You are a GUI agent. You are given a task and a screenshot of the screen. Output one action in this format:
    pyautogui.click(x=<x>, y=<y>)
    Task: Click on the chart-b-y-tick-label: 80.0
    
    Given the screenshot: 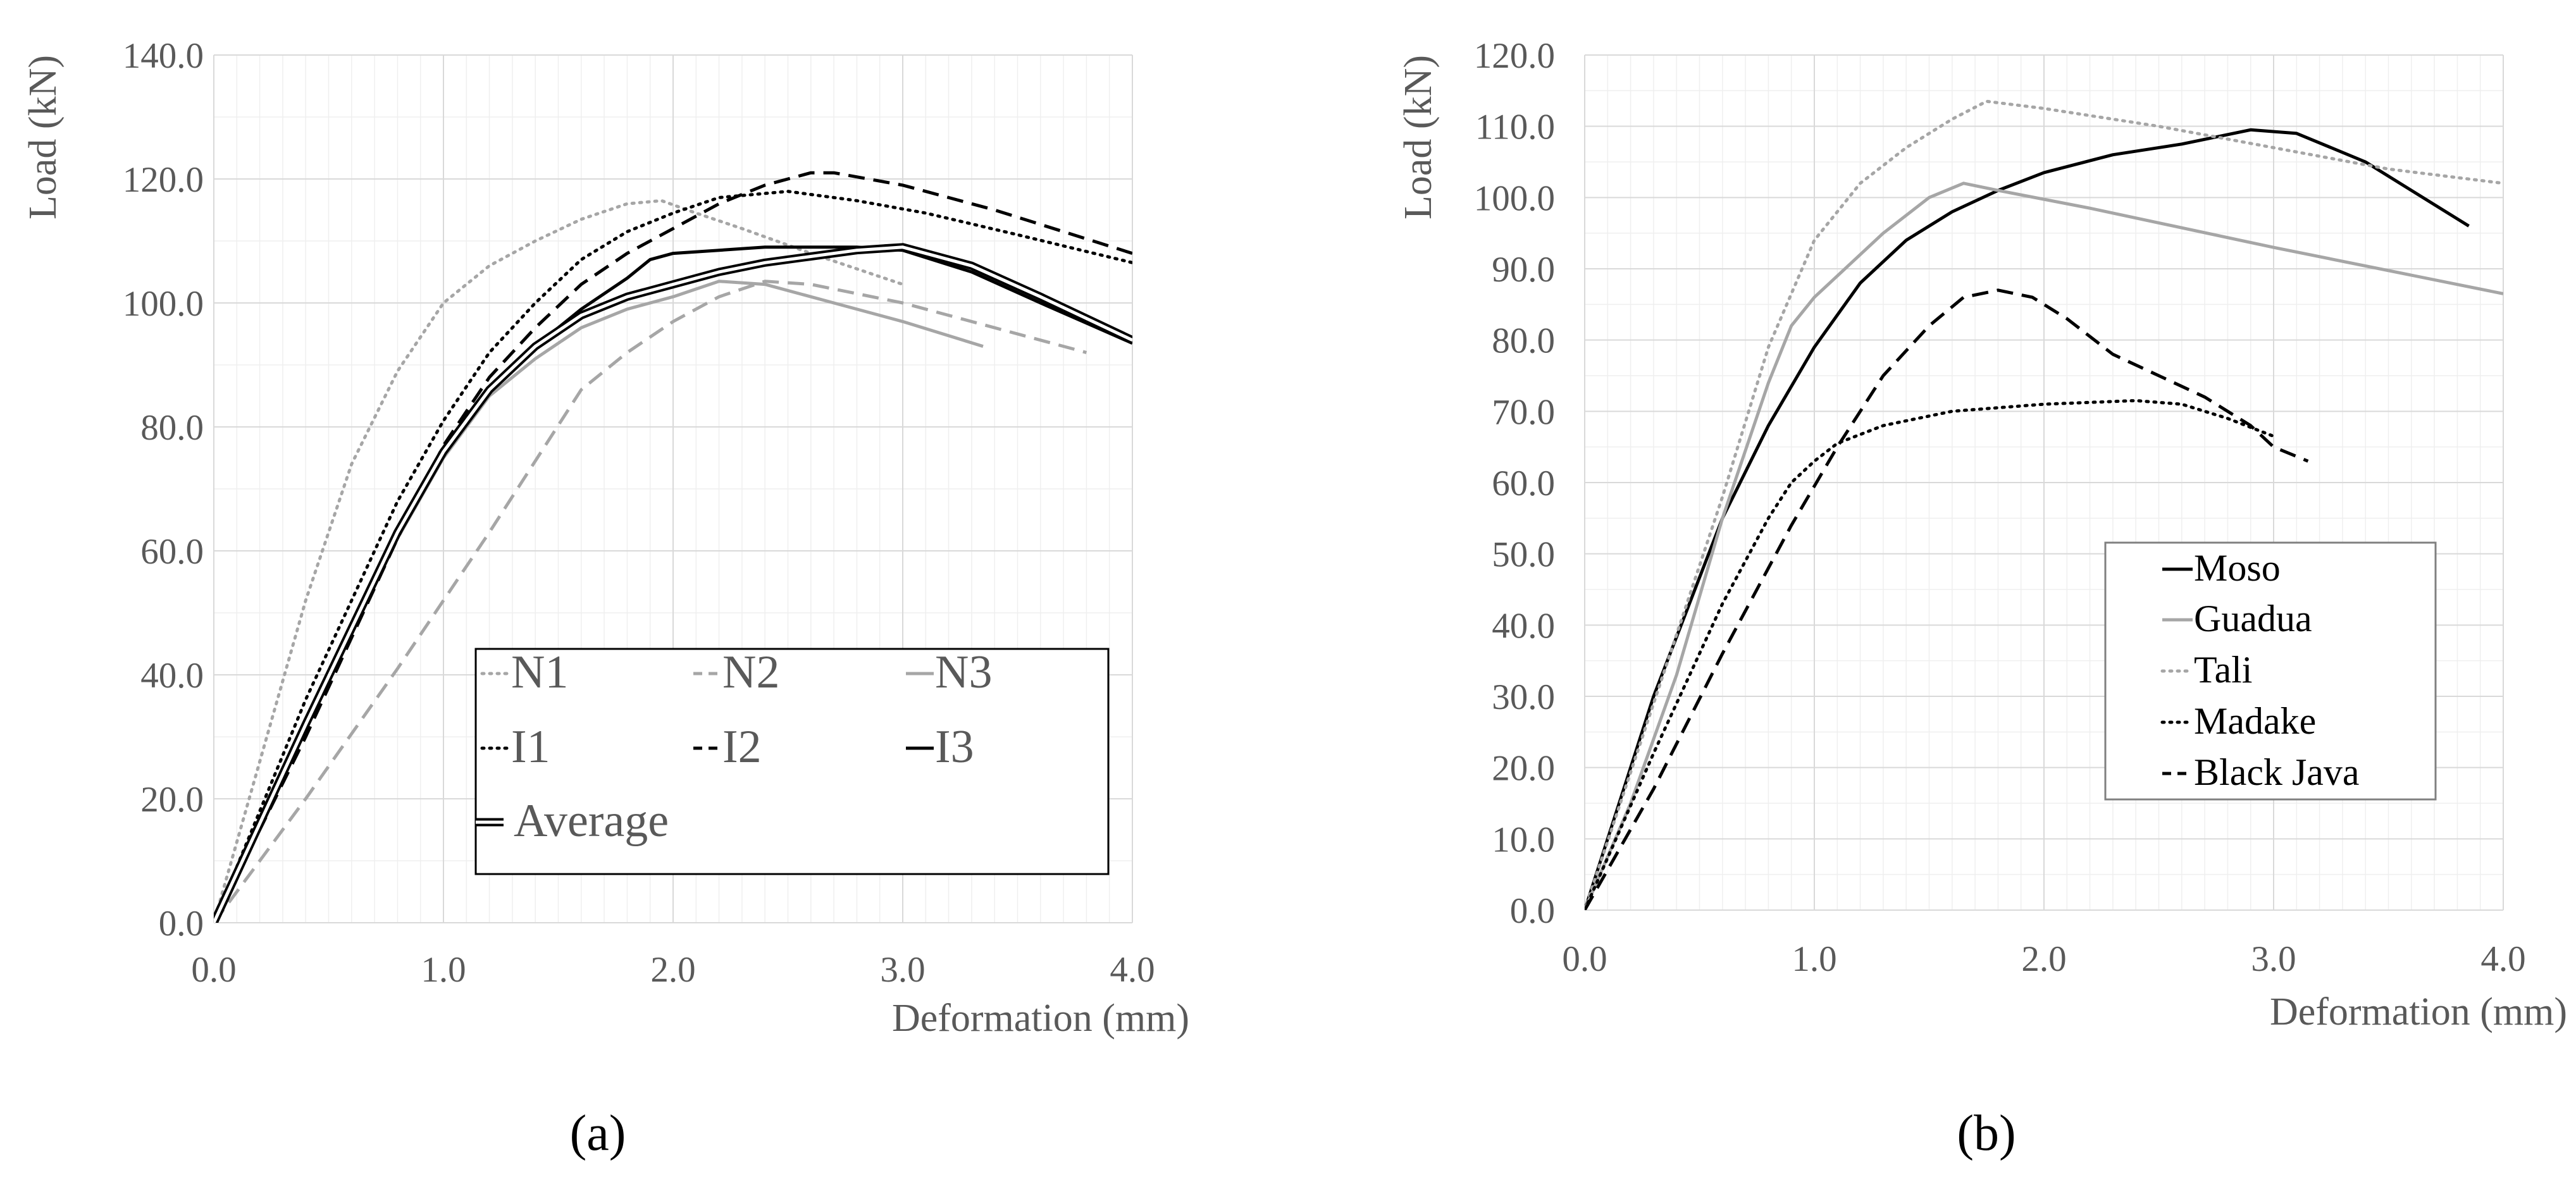 What is the action you would take?
    pyautogui.click(x=1524, y=341)
    